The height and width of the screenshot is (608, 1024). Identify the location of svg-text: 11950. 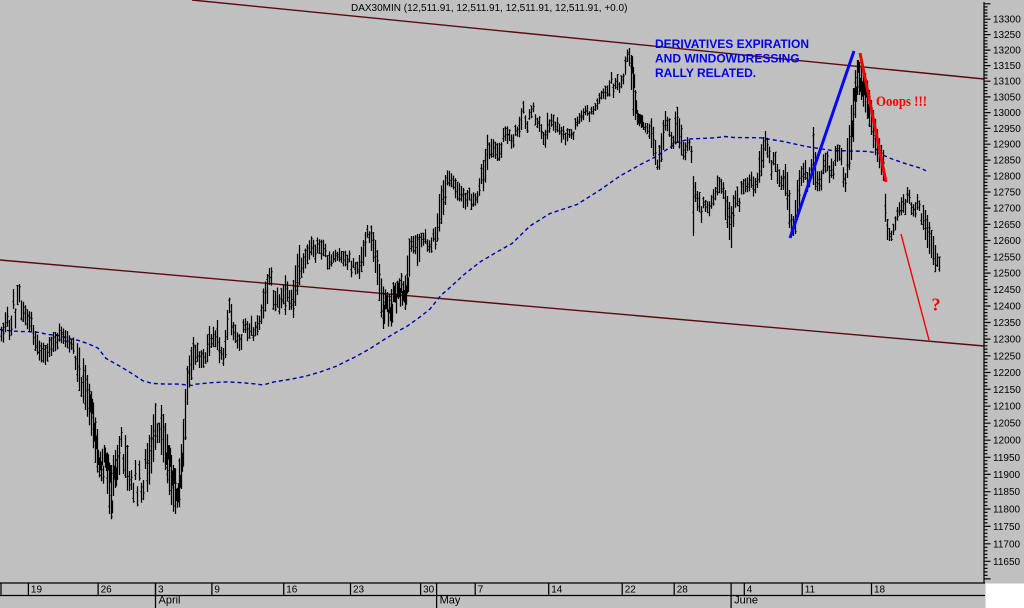
(1007, 458).